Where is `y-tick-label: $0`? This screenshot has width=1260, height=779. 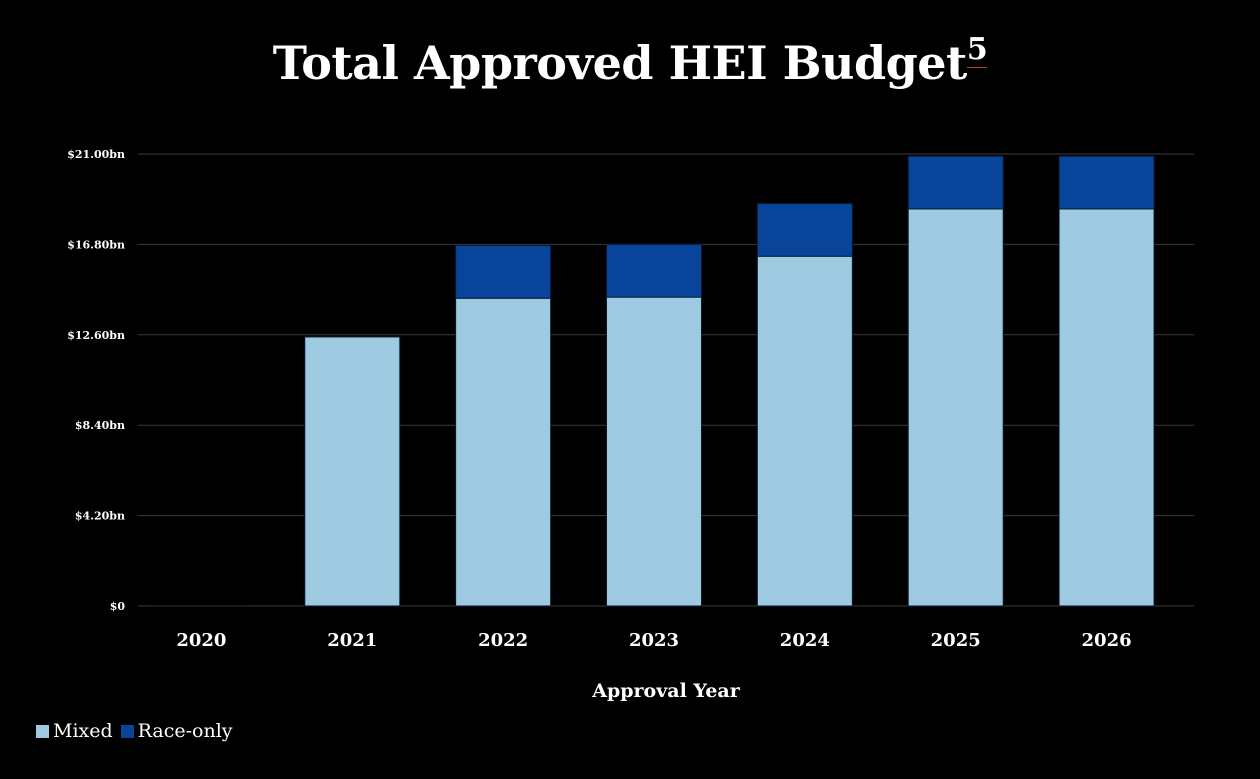 y-tick-label: $0 is located at coordinates (118, 606).